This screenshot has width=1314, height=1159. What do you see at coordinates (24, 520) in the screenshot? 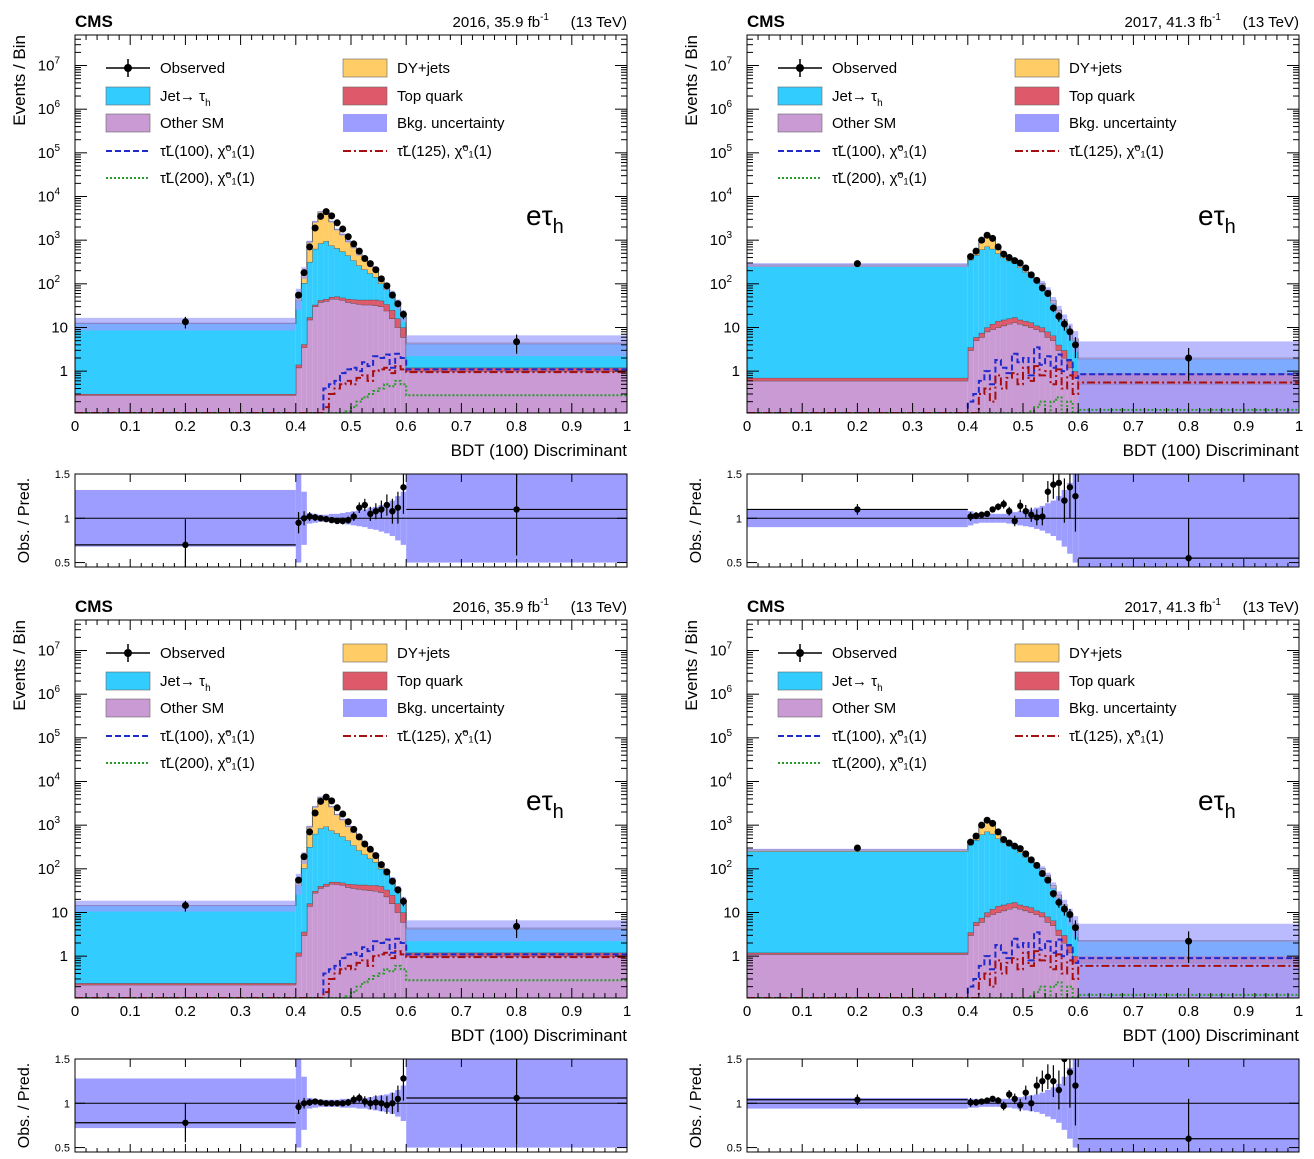
I see `ratio-y-axis-title: Obs. / Pred.` at bounding box center [24, 520].